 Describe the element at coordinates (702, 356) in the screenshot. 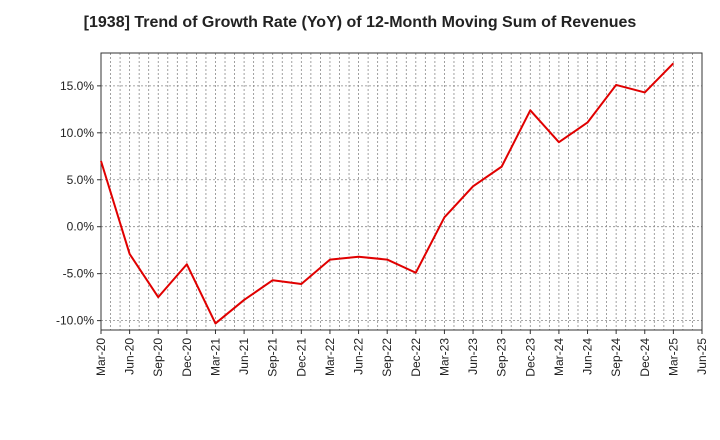

I see `x-tick-label: Jun-25` at that location.